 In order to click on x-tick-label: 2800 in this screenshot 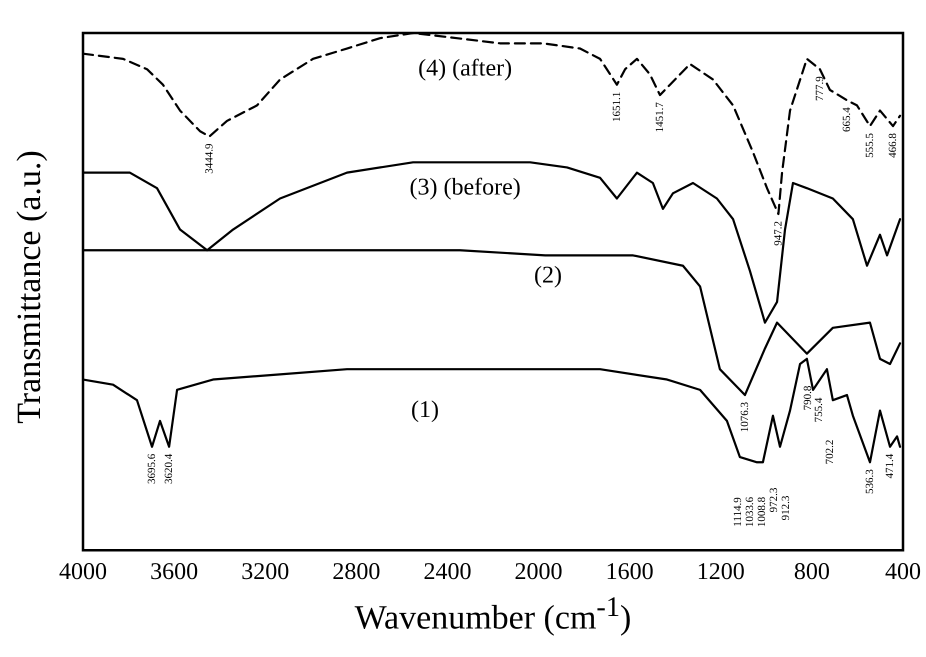, I will do `click(356, 571)`.